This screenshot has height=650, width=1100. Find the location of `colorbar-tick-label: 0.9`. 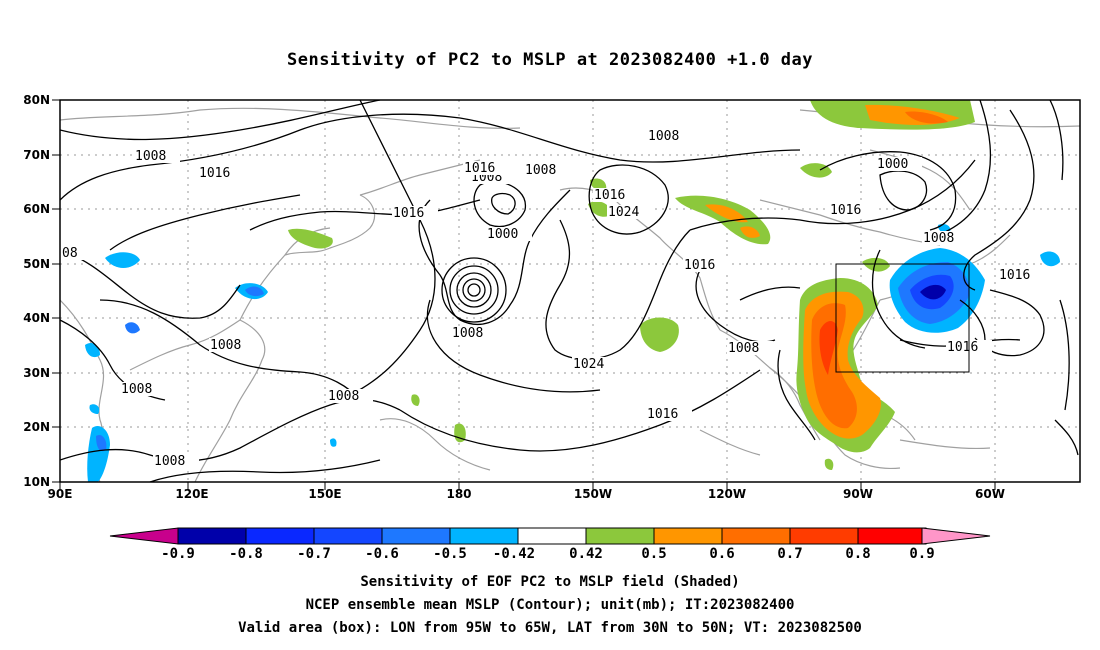

colorbar-tick-label: 0.9 is located at coordinates (921, 554).